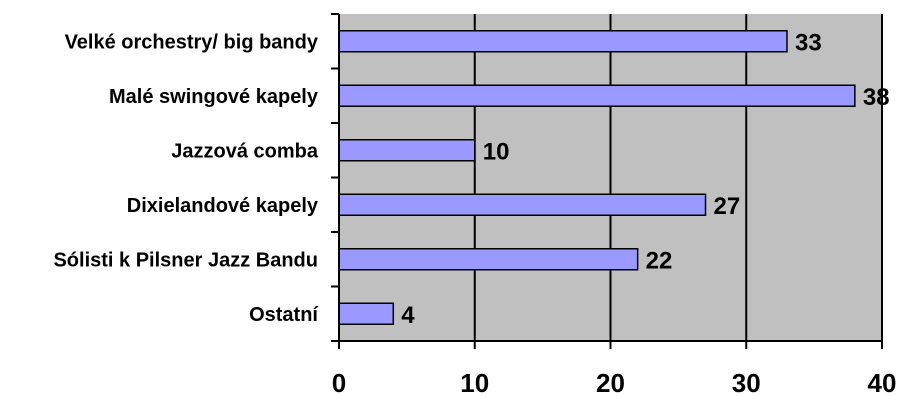  What do you see at coordinates (882, 382) in the screenshot?
I see `x-tick-label: 40` at bounding box center [882, 382].